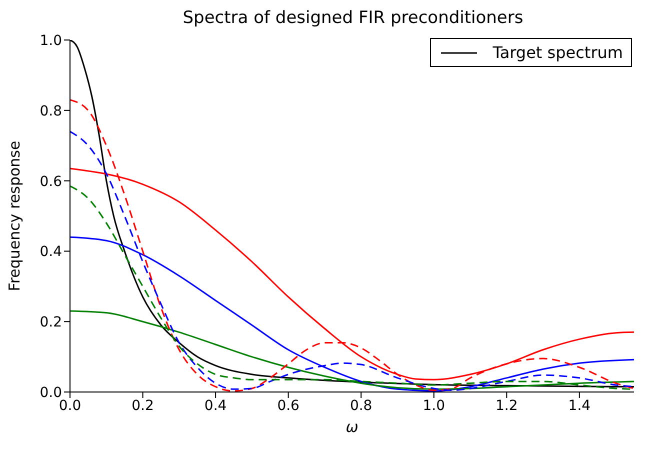 The height and width of the screenshot is (452, 646). Describe the element at coordinates (51, 111) in the screenshot. I see `y-tick-label: 0.8` at that location.